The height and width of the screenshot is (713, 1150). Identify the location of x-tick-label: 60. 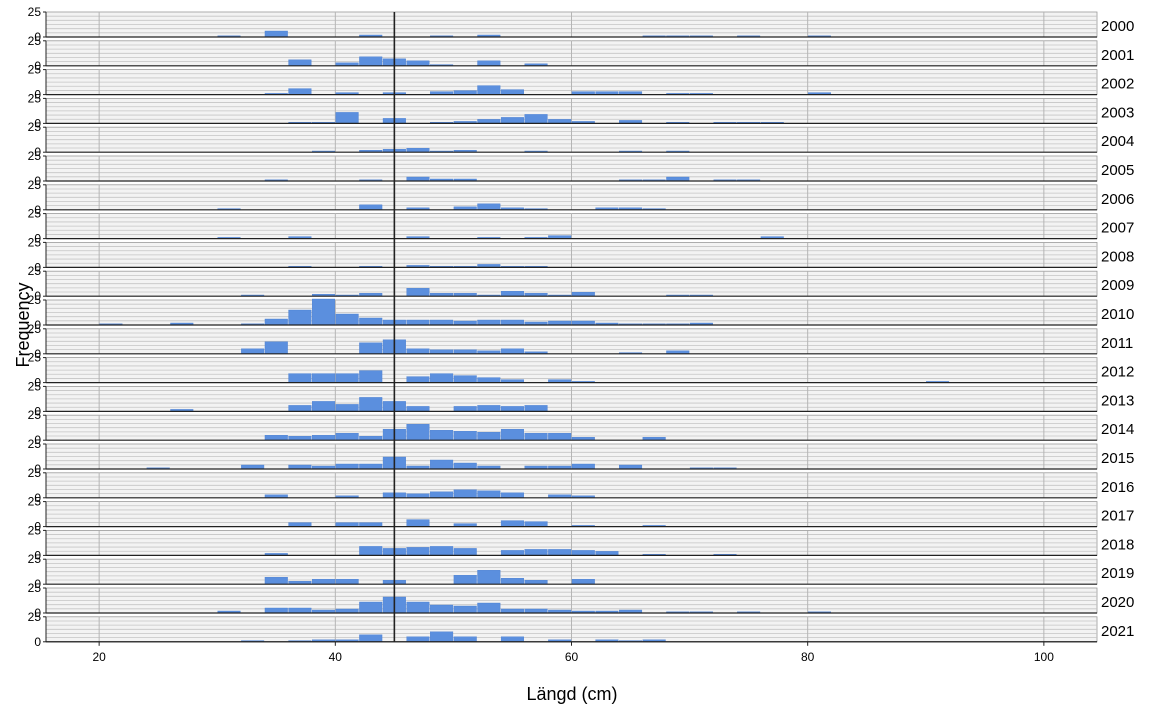
(572, 657).